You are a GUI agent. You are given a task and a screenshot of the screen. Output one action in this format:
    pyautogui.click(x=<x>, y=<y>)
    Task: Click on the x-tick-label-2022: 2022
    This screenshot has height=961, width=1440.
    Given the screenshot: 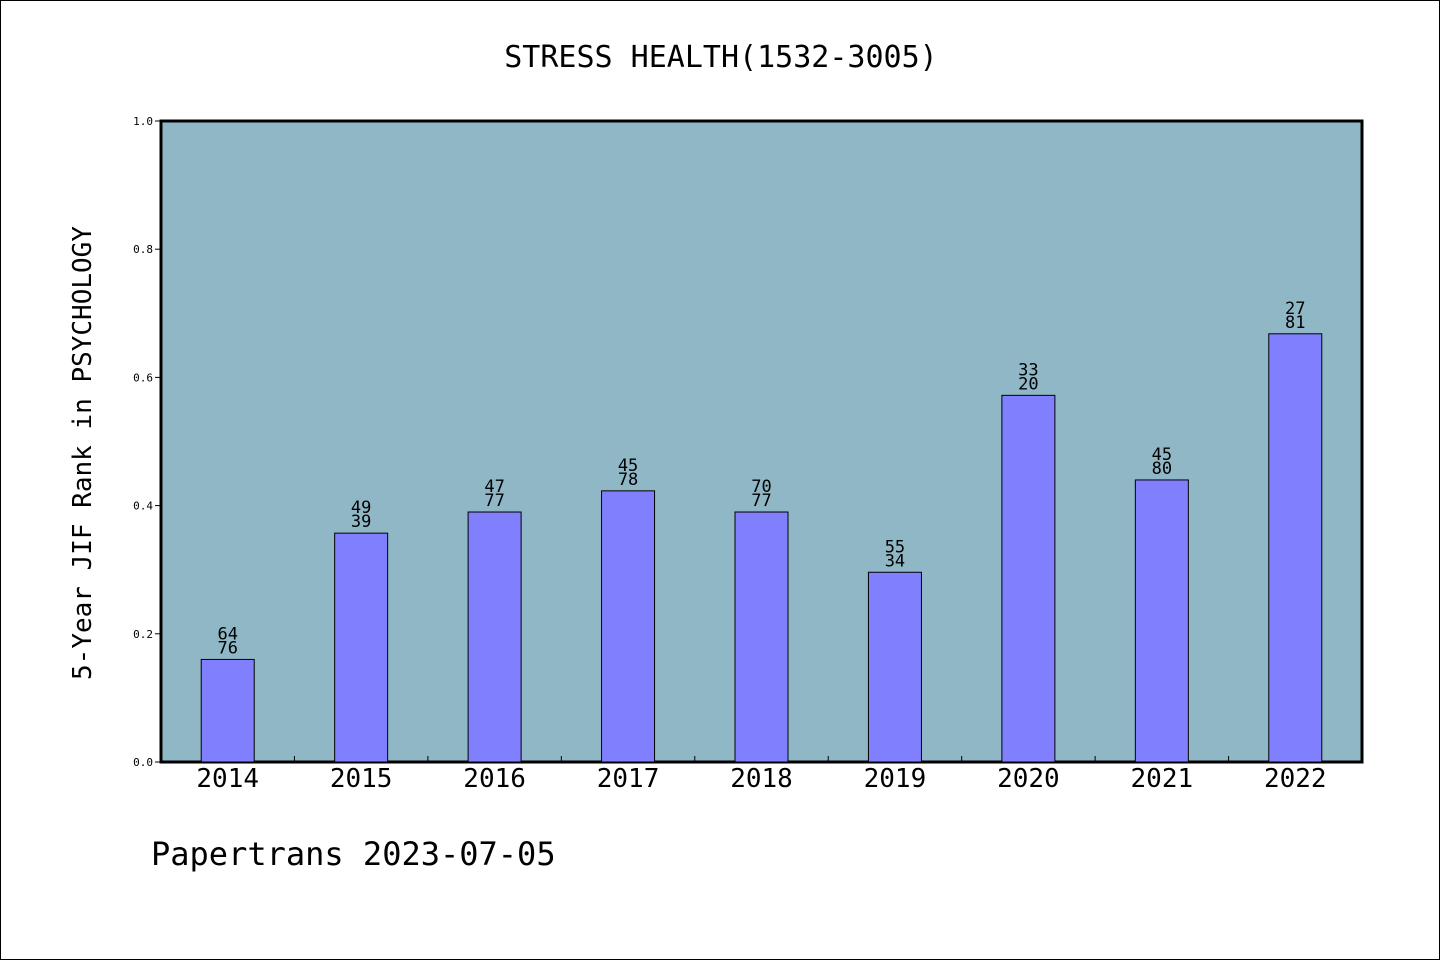 What is the action you would take?
    pyautogui.click(x=1295, y=779)
    